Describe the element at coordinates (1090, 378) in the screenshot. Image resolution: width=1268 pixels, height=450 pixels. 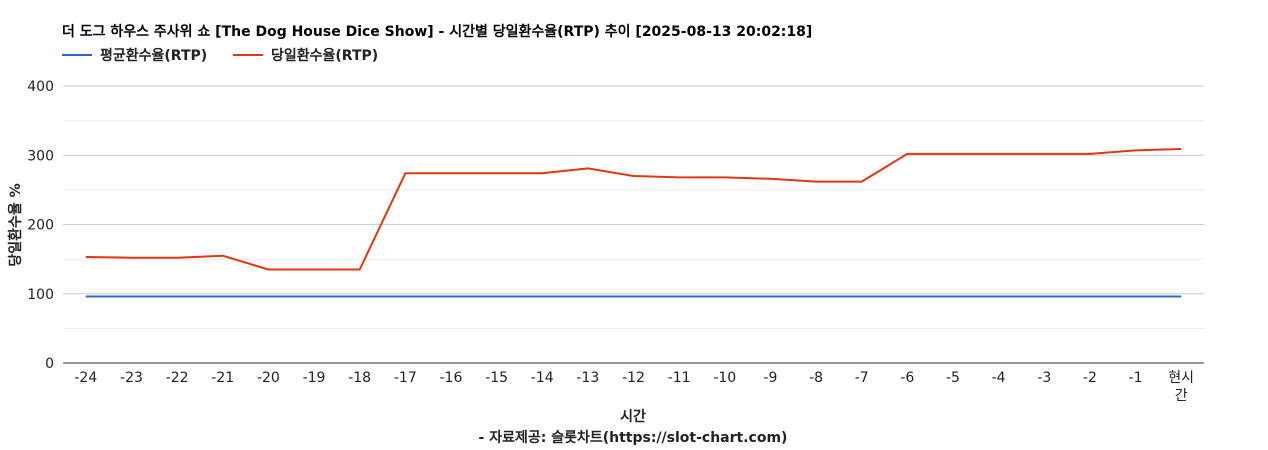
I see `x-tick-label: -2` at that location.